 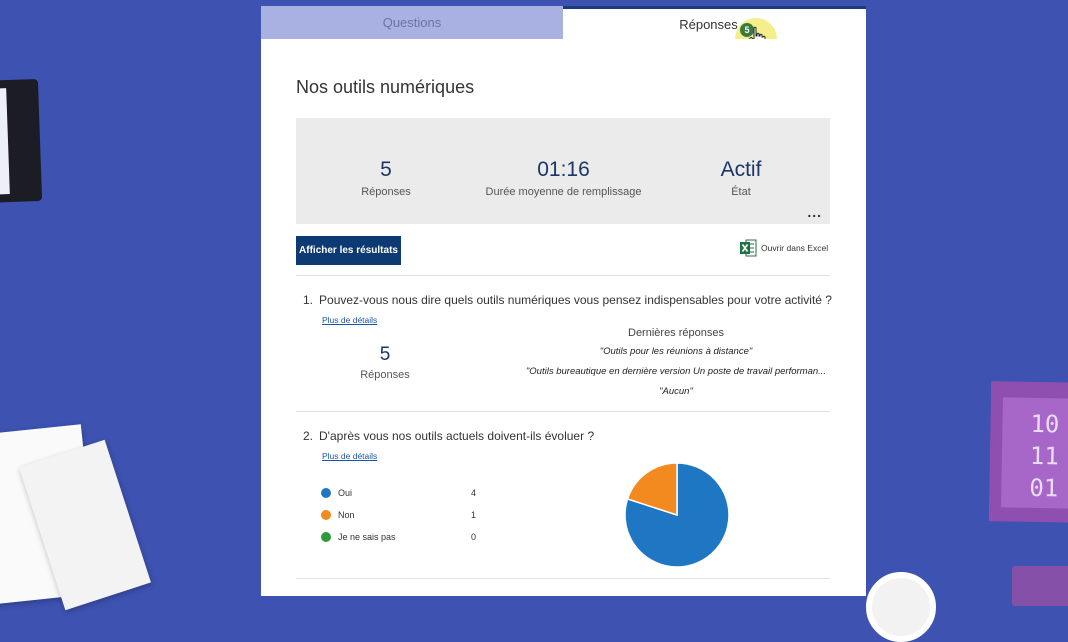 I want to click on question-2-pie-chart, so click(x=677, y=515).